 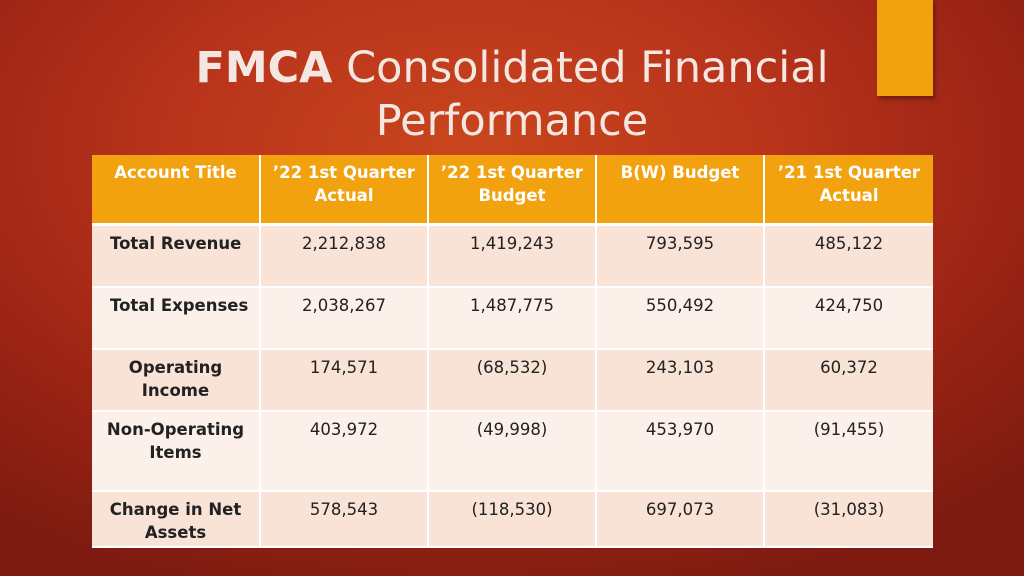 I want to click on title-line2: Performance, so click(x=512, y=121).